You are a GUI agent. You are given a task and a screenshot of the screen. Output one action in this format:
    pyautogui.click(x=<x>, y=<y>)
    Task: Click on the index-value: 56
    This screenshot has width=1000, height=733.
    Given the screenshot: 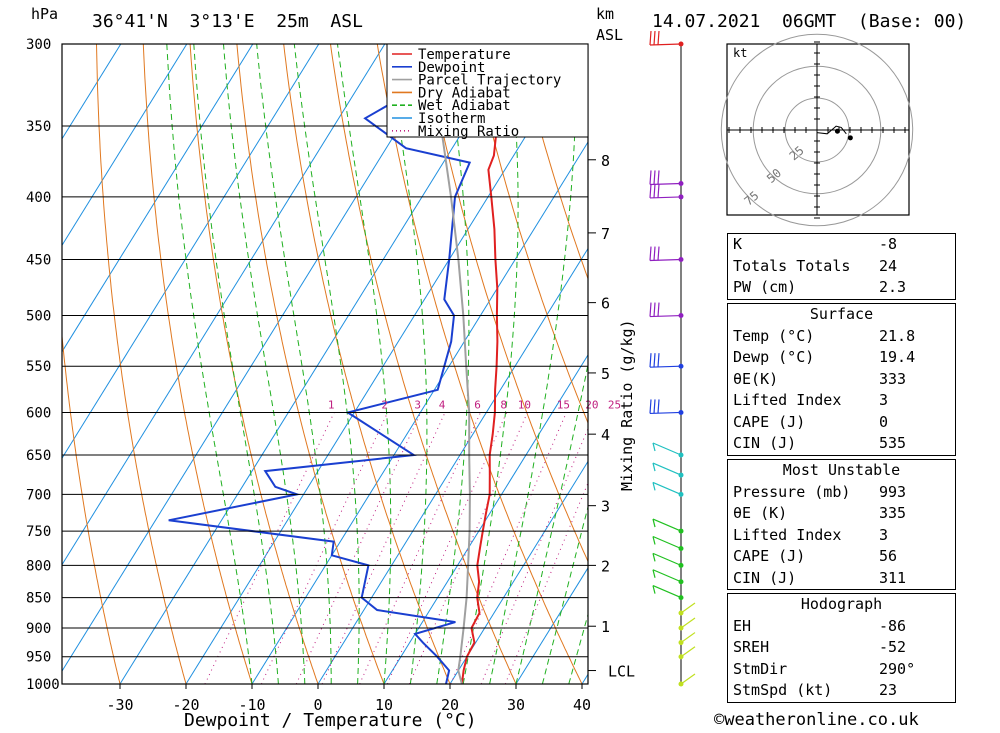 What is the action you would take?
    pyautogui.click(x=888, y=556)
    